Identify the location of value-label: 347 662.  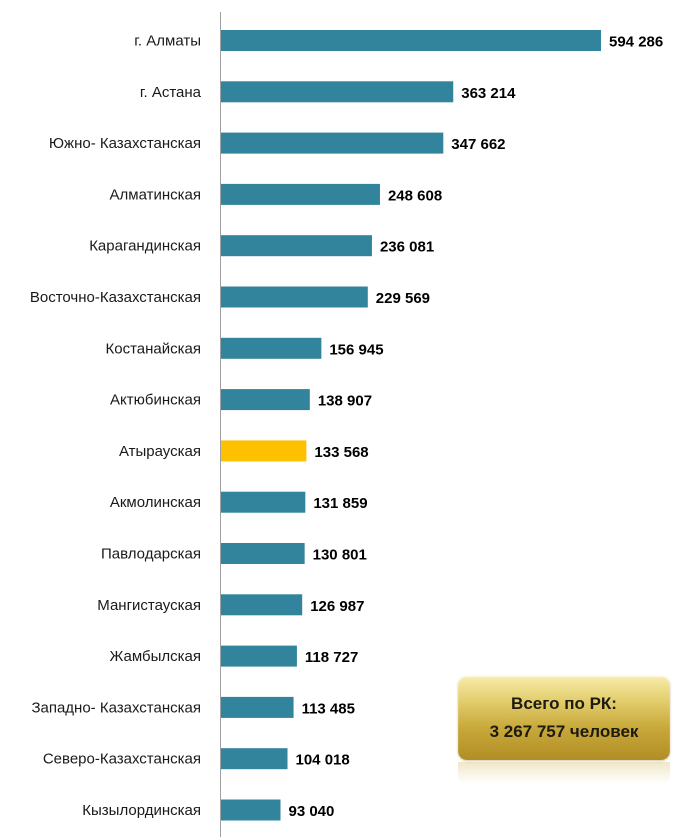
(478, 144).